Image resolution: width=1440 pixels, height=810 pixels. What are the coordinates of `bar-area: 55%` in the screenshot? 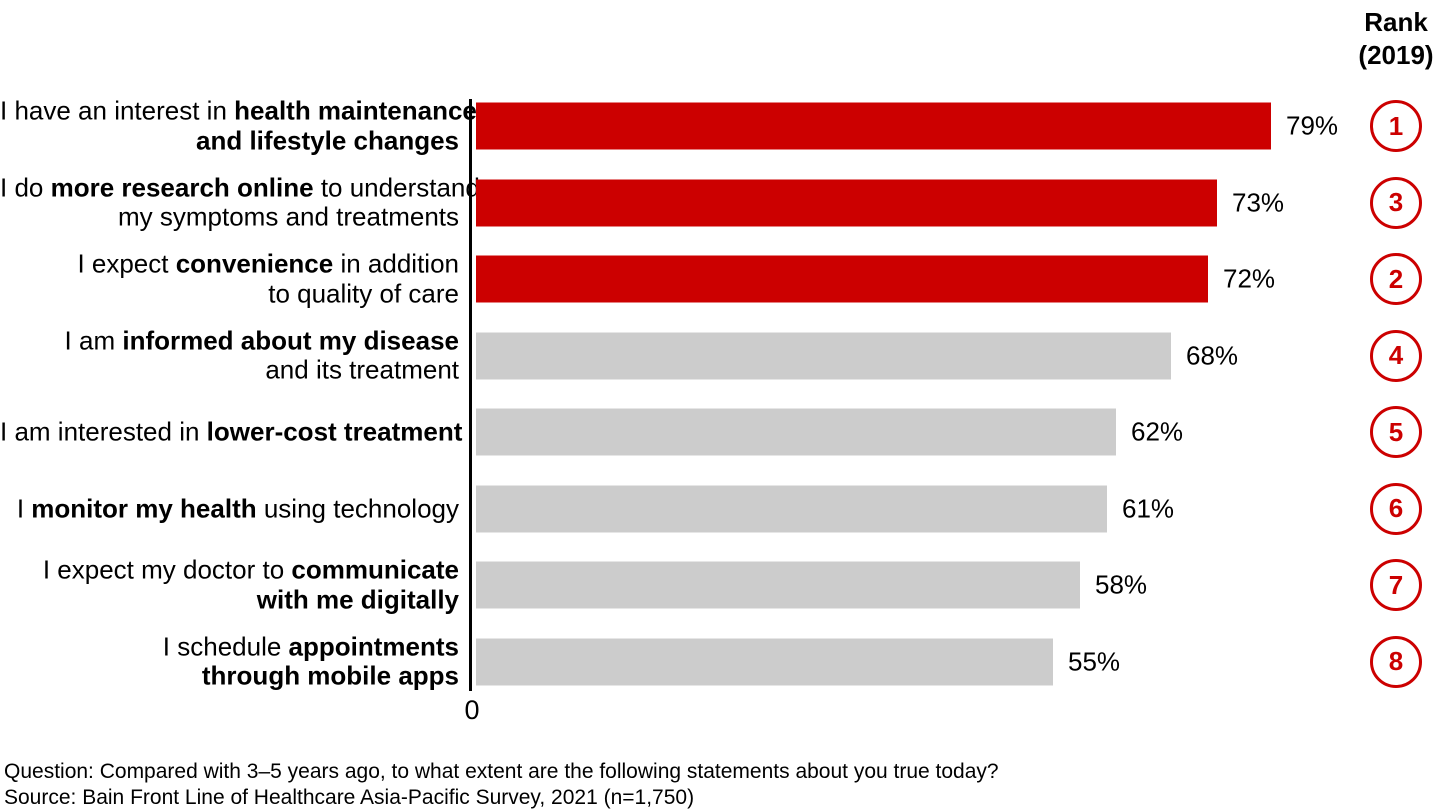 It's located at (798, 662).